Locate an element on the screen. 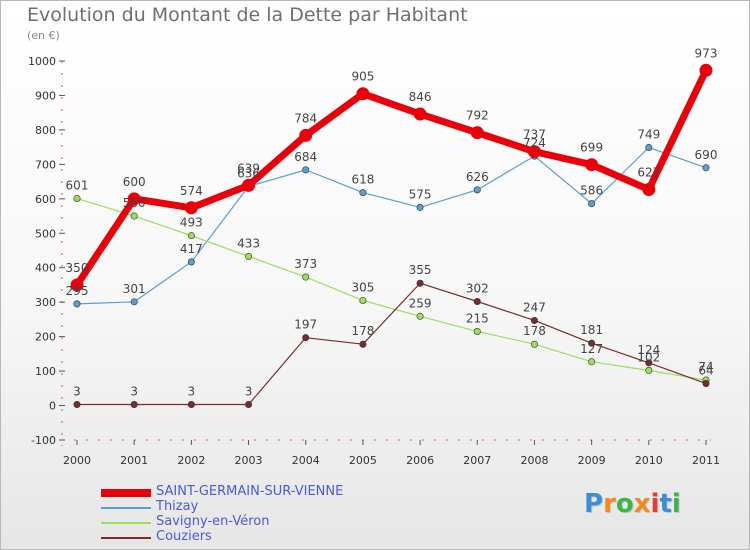 This screenshot has height=550, width=750. x-tick-label: 2001 is located at coordinates (134, 460).